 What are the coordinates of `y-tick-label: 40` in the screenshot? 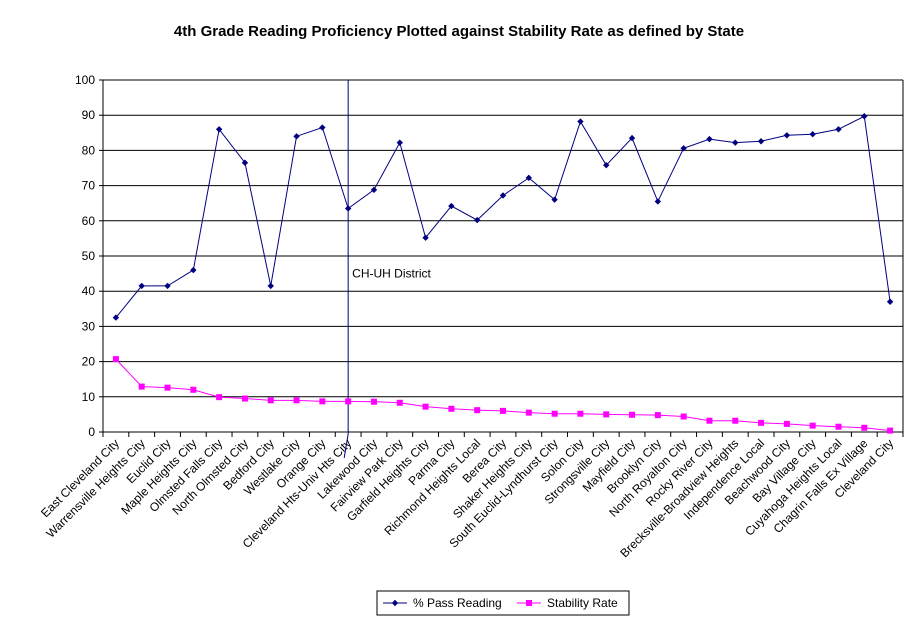 It's located at (89, 291).